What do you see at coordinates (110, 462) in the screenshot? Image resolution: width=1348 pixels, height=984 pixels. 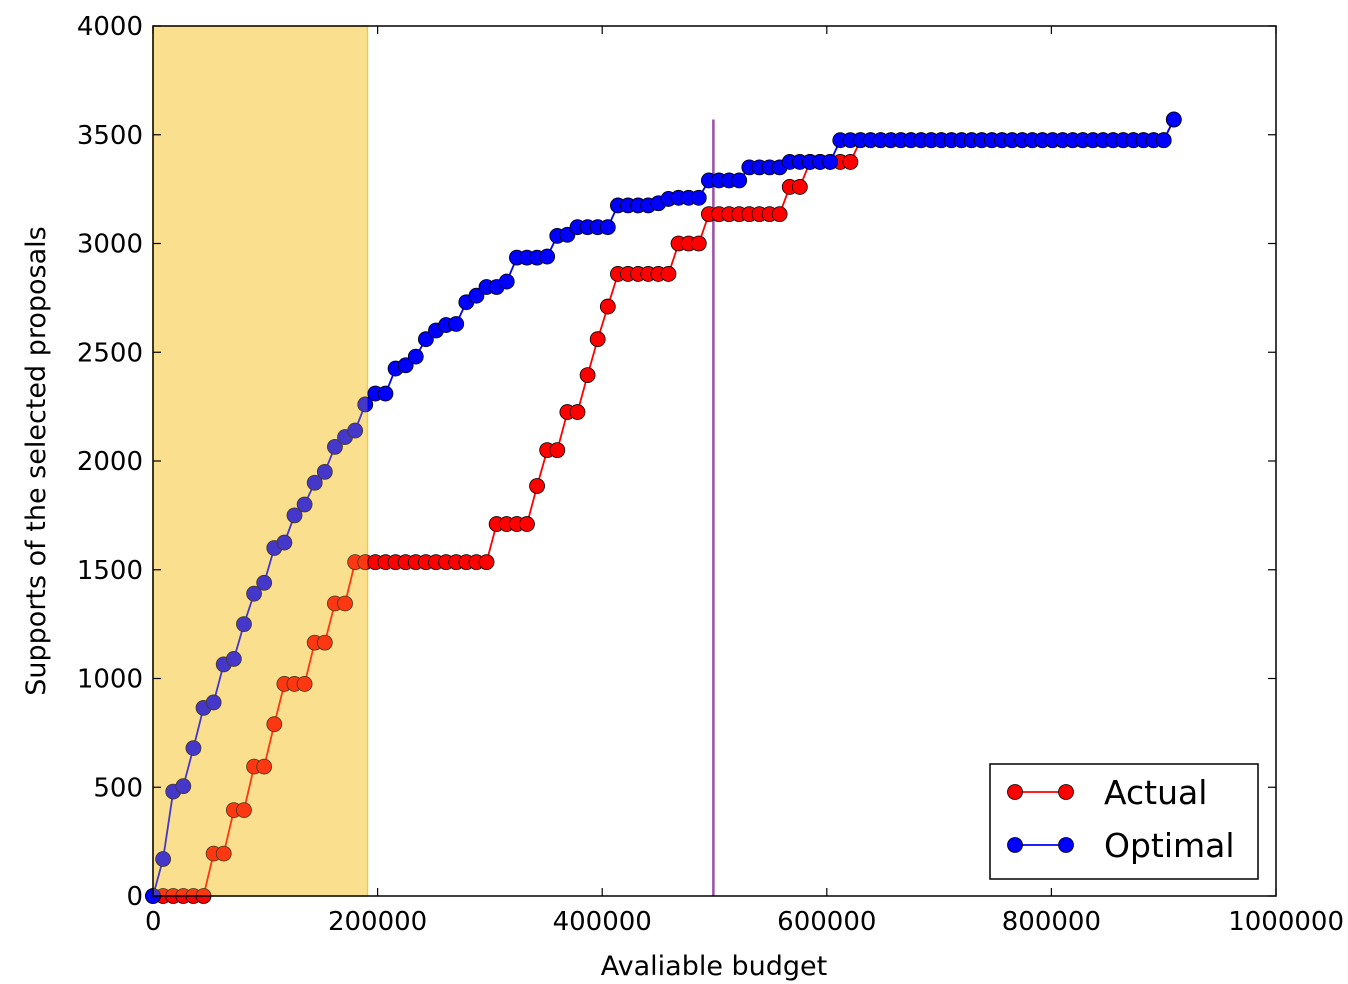 I see `y-tick-label: 2000` at bounding box center [110, 462].